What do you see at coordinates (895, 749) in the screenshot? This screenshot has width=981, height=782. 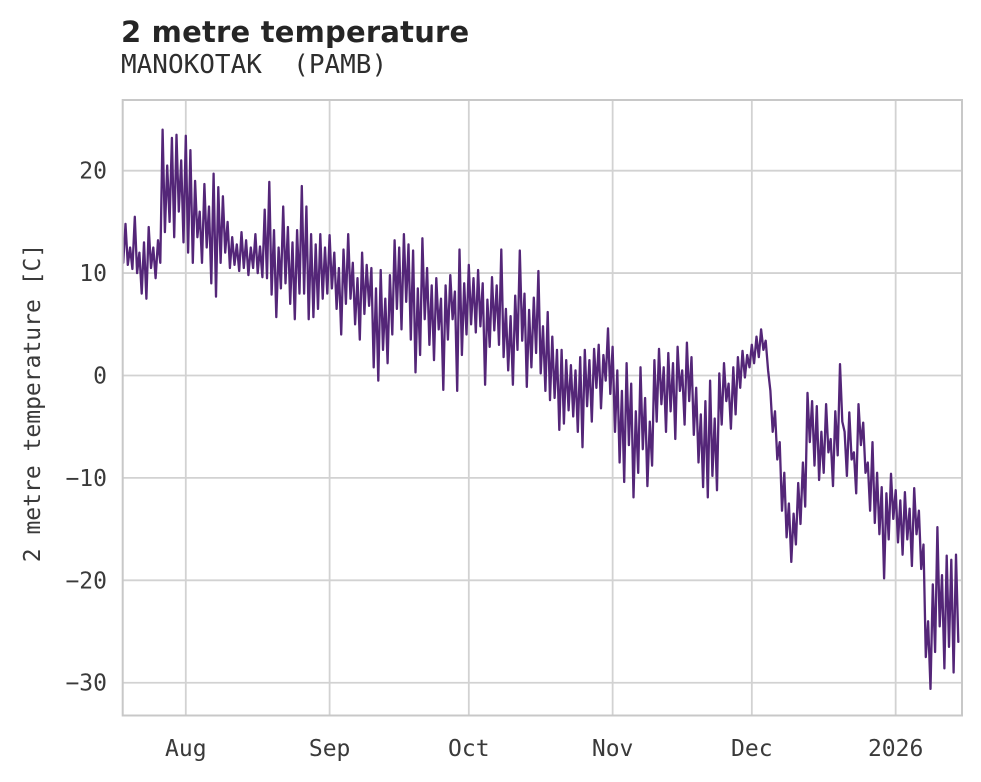 I see `x-tick-label: 2026` at bounding box center [895, 749].